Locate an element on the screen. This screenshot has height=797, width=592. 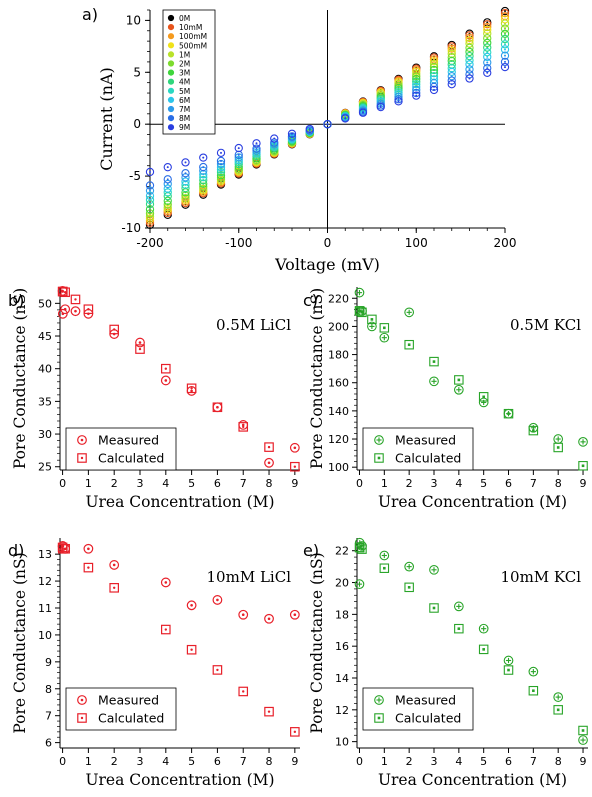
c-xtick-label-0: 0 is located at coordinates (359, 483).